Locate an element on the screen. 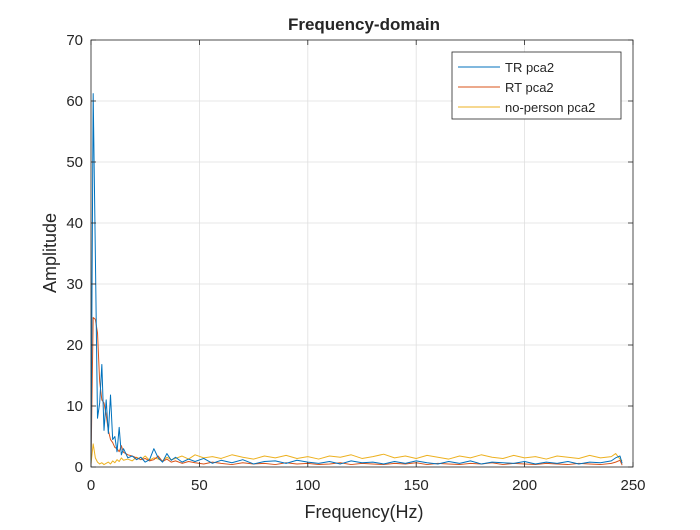 The image size is (700, 530). y-tick-label: 50 is located at coordinates (74, 162).